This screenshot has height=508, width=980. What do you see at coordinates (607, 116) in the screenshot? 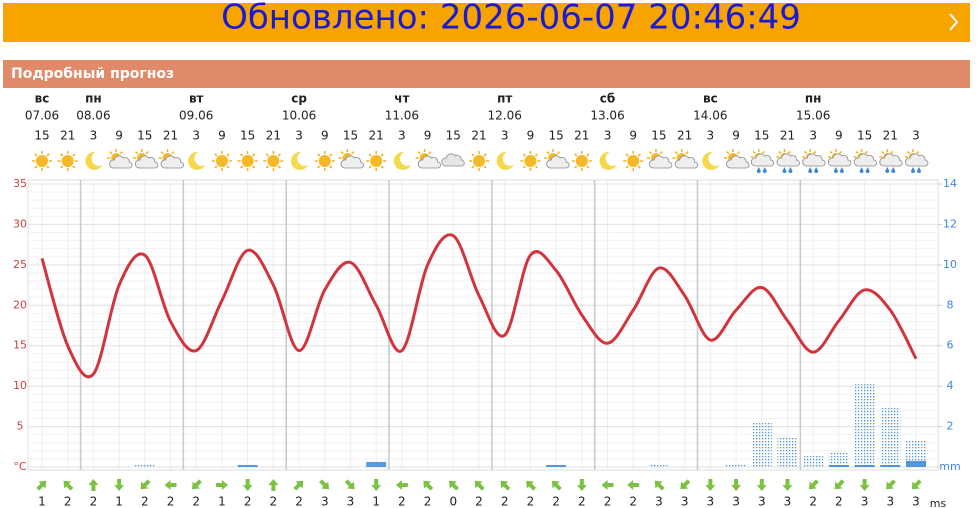
I see `day-date: 13.06` at bounding box center [607, 116].